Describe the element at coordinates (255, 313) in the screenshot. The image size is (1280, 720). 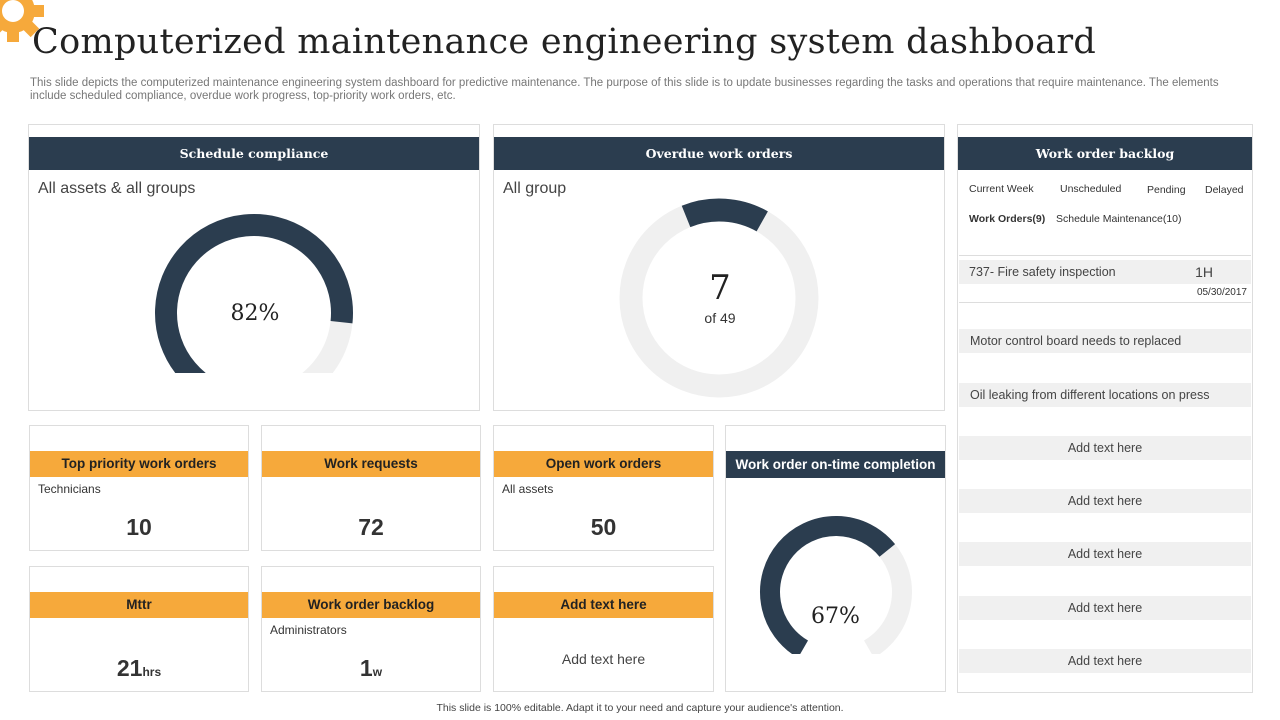
I see `schedule-value: 82%` at that location.